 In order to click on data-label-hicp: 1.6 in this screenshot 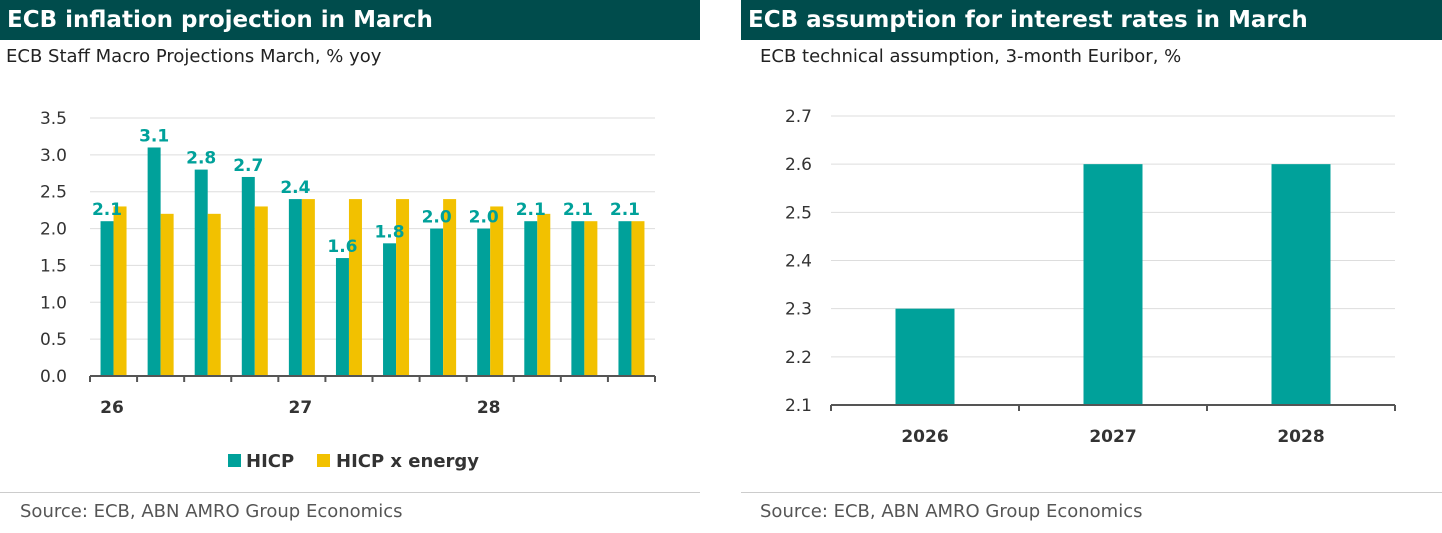, I will do `click(342, 247)`.